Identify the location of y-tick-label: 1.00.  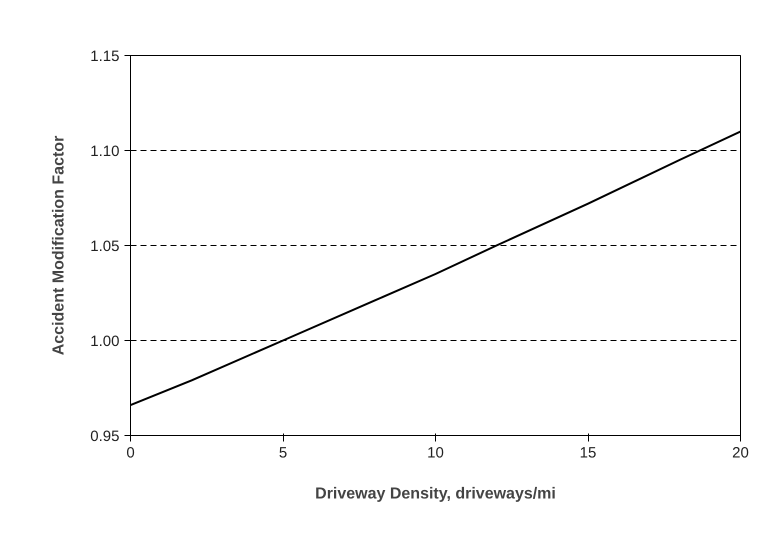
(105, 341).